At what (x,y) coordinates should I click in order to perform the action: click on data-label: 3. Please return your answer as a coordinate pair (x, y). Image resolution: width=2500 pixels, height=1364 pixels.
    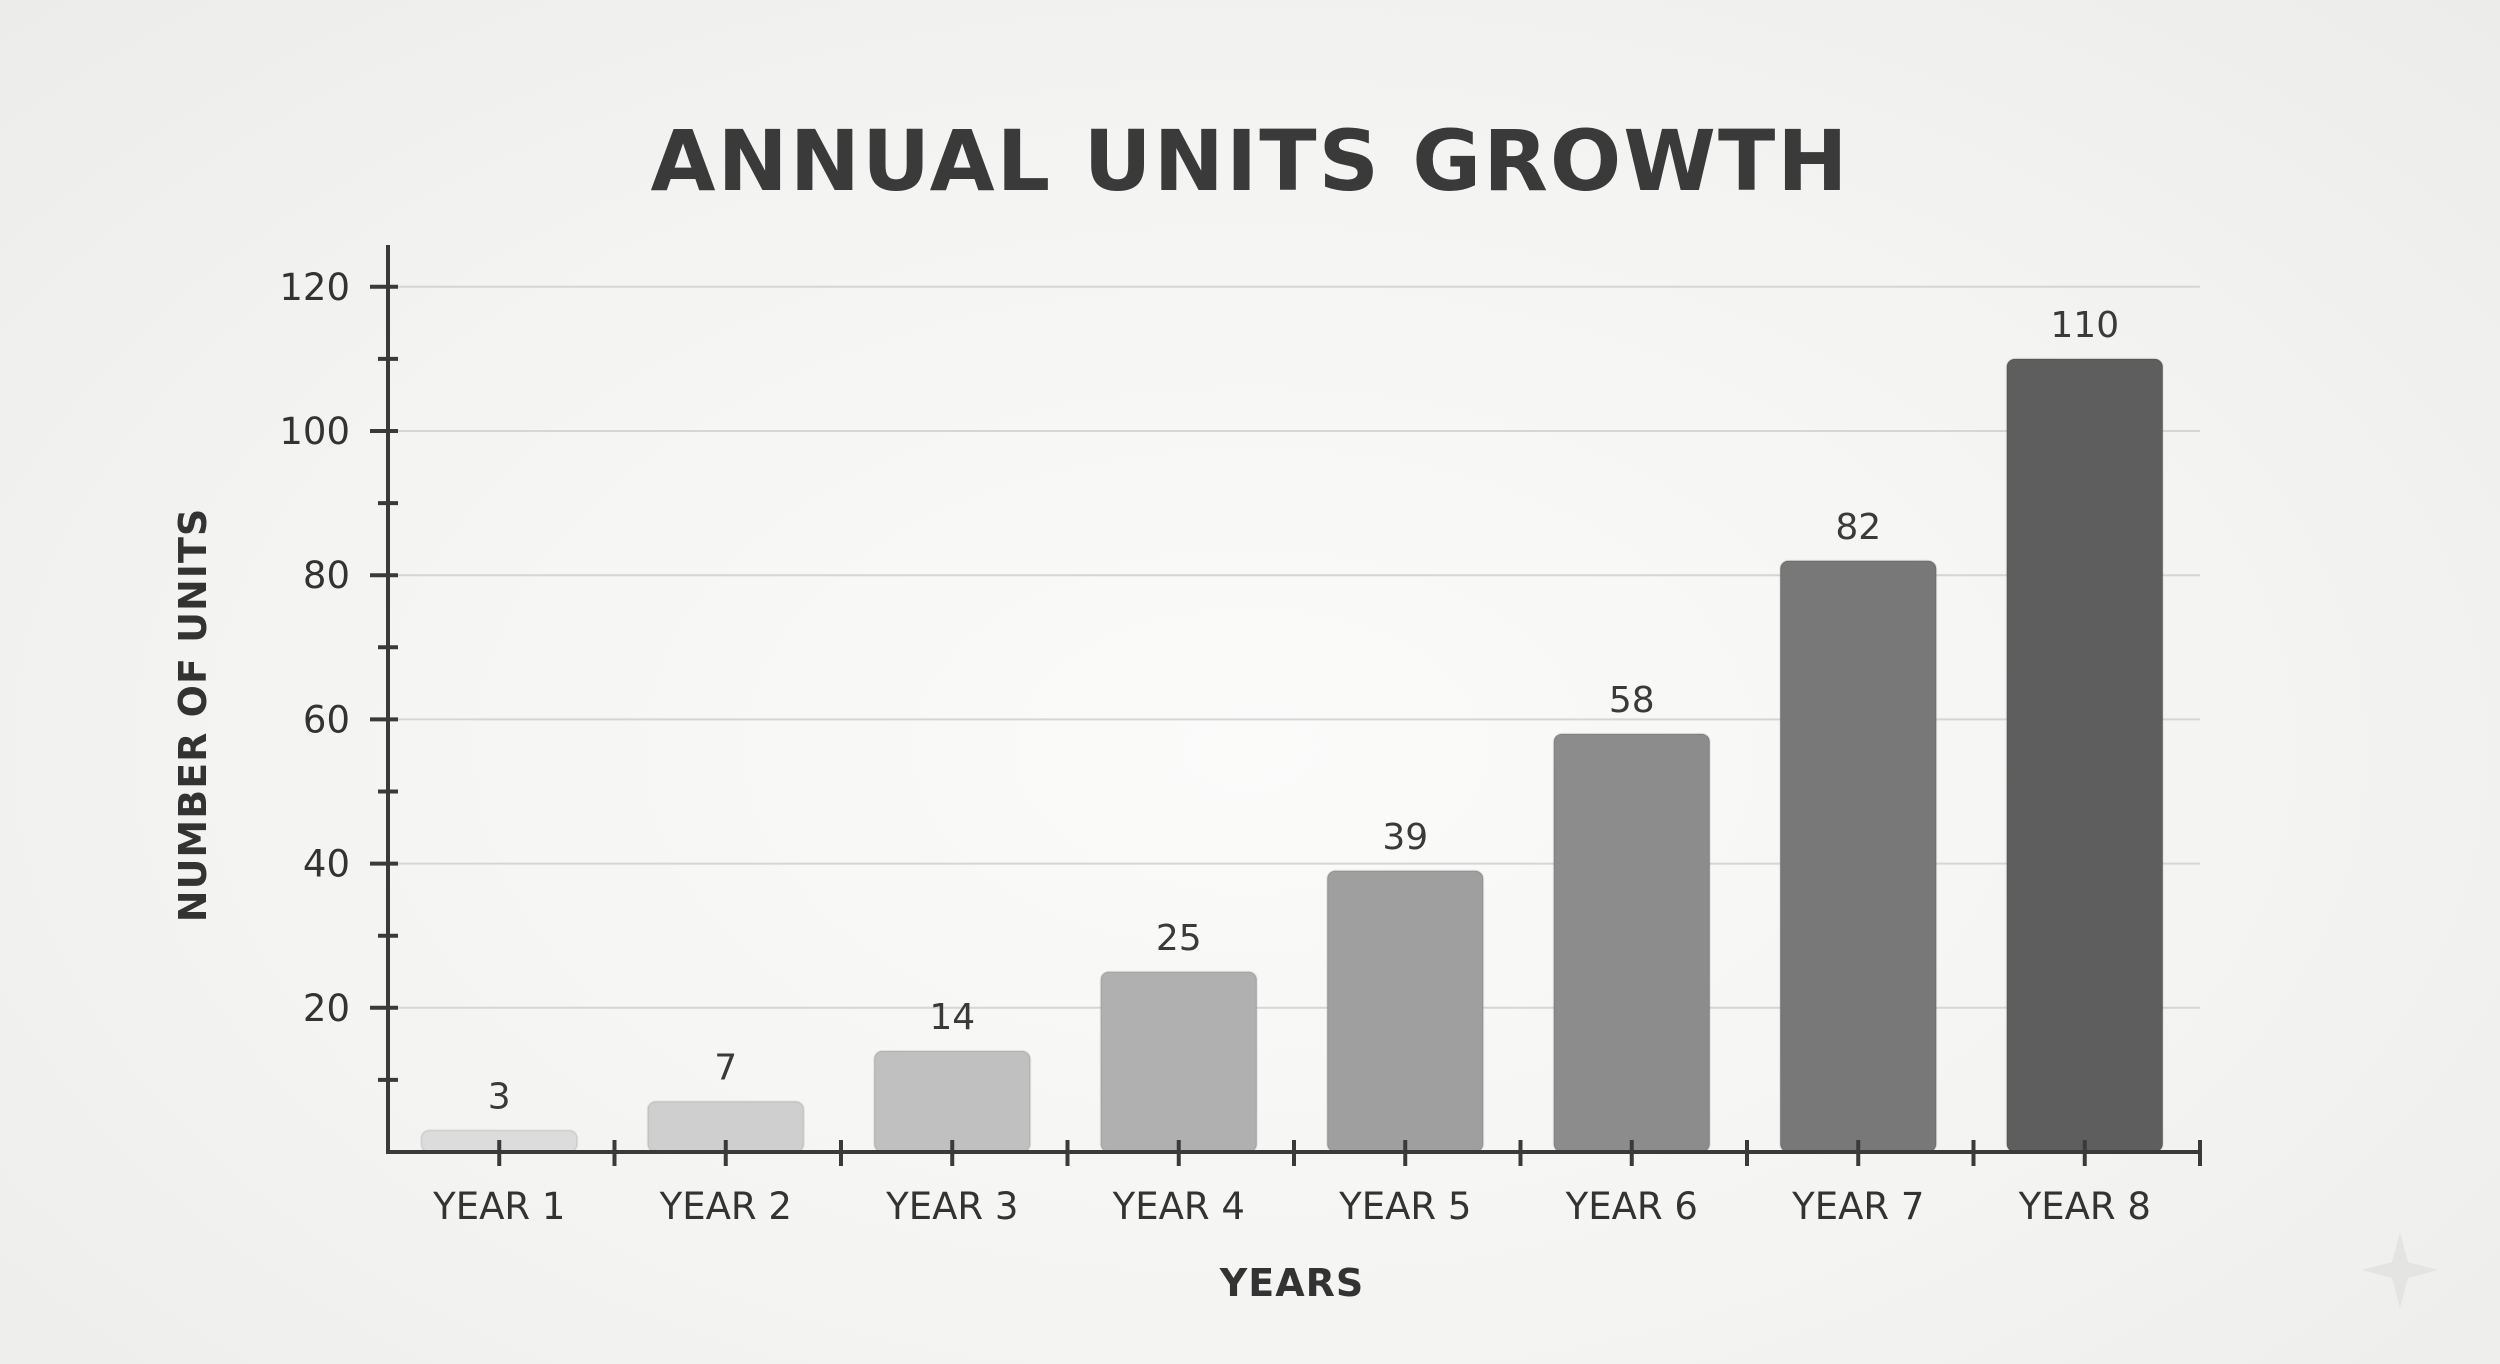
    Looking at the image, I should click on (499, 1096).